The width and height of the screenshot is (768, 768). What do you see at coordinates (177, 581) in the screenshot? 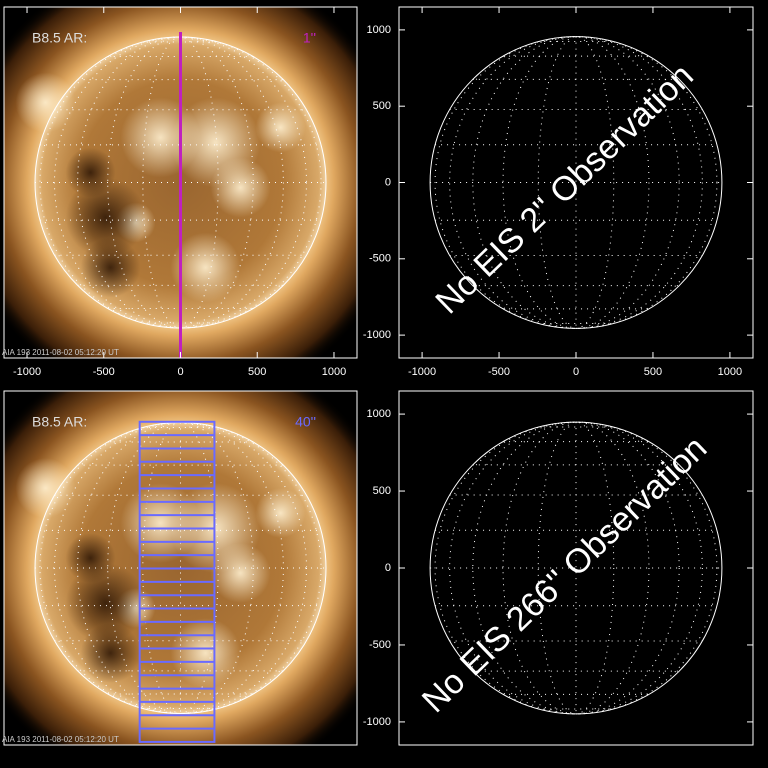
I see `eis-raster` at bounding box center [177, 581].